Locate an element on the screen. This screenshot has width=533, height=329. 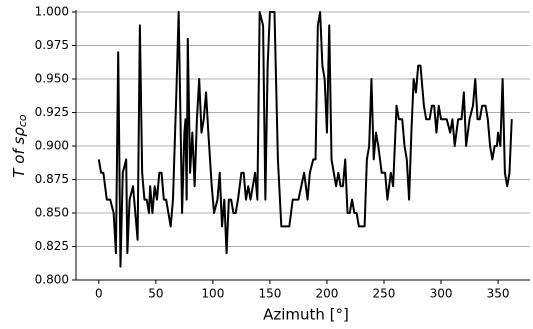
x-tick-label: 150 is located at coordinates (269, 294).